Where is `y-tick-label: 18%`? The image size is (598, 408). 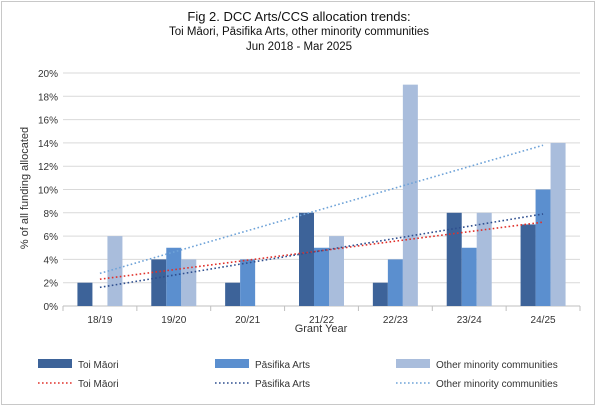
y-tick-label: 18% is located at coordinates (48, 97).